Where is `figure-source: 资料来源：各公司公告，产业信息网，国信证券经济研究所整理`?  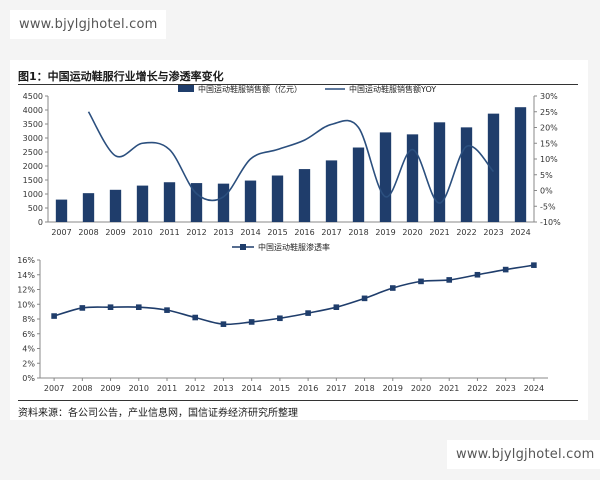 figure-source: 资料来源：各公司公告，产业信息网，国信证券经济研究所整理 is located at coordinates (158, 413).